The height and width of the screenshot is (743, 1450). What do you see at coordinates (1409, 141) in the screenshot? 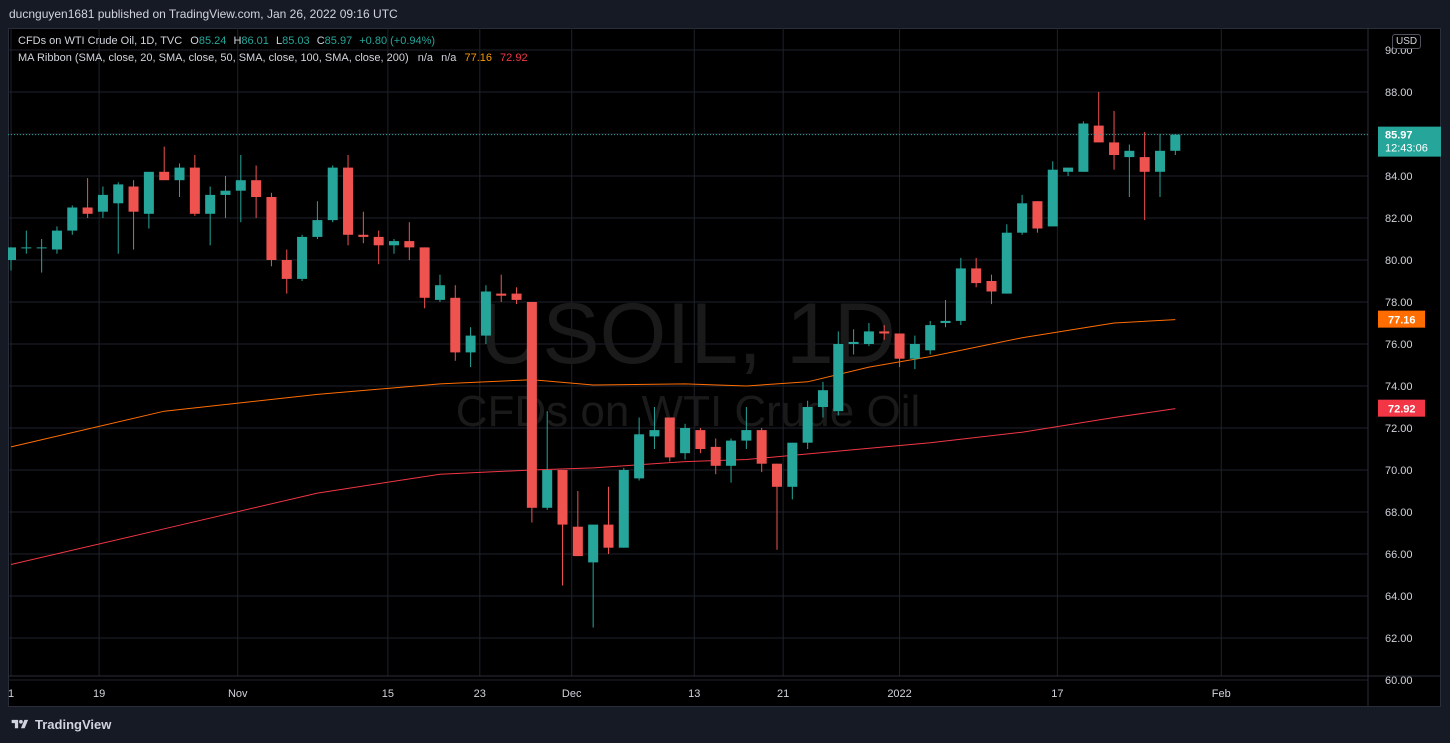
I see `current-price-badge` at bounding box center [1409, 141].